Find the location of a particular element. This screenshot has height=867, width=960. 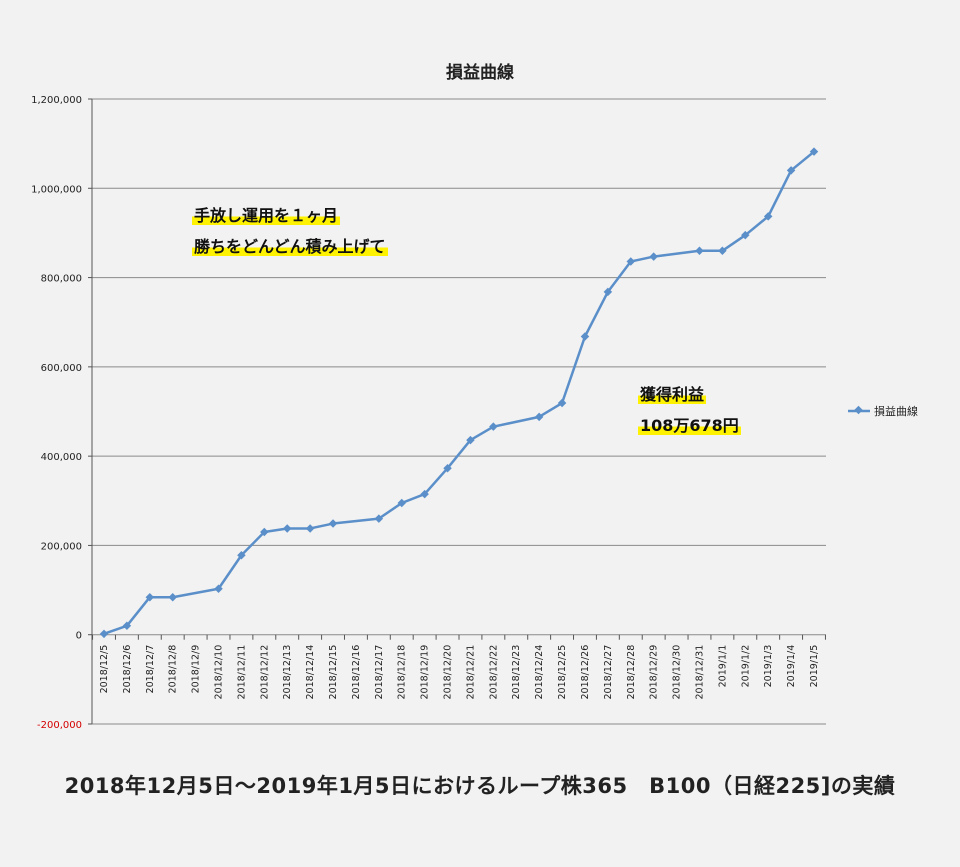

x-tick-label: 2018/12/9 is located at coordinates (196, 669).